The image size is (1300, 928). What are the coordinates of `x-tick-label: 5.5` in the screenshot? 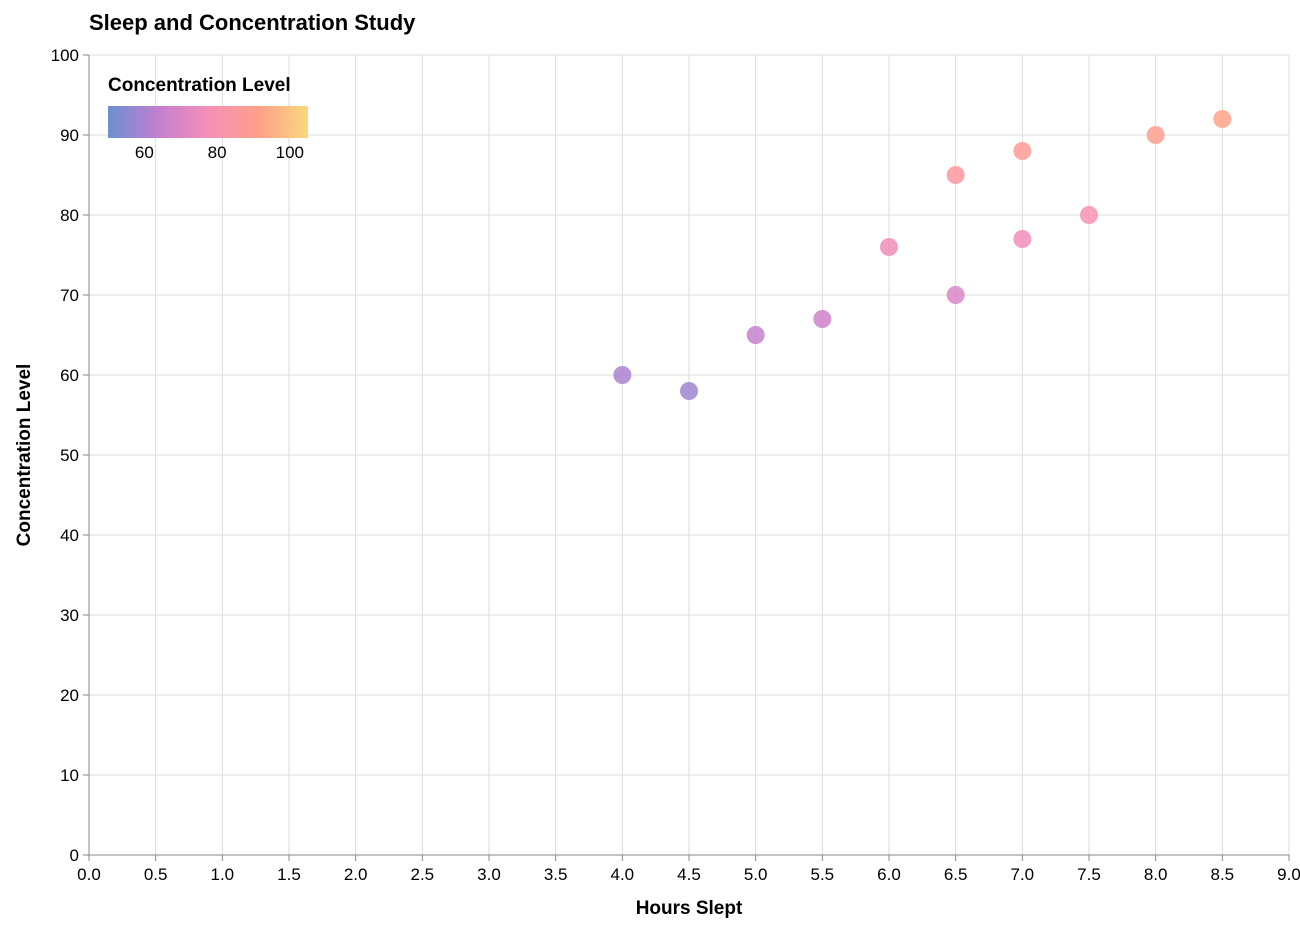 It's located at (823, 874).